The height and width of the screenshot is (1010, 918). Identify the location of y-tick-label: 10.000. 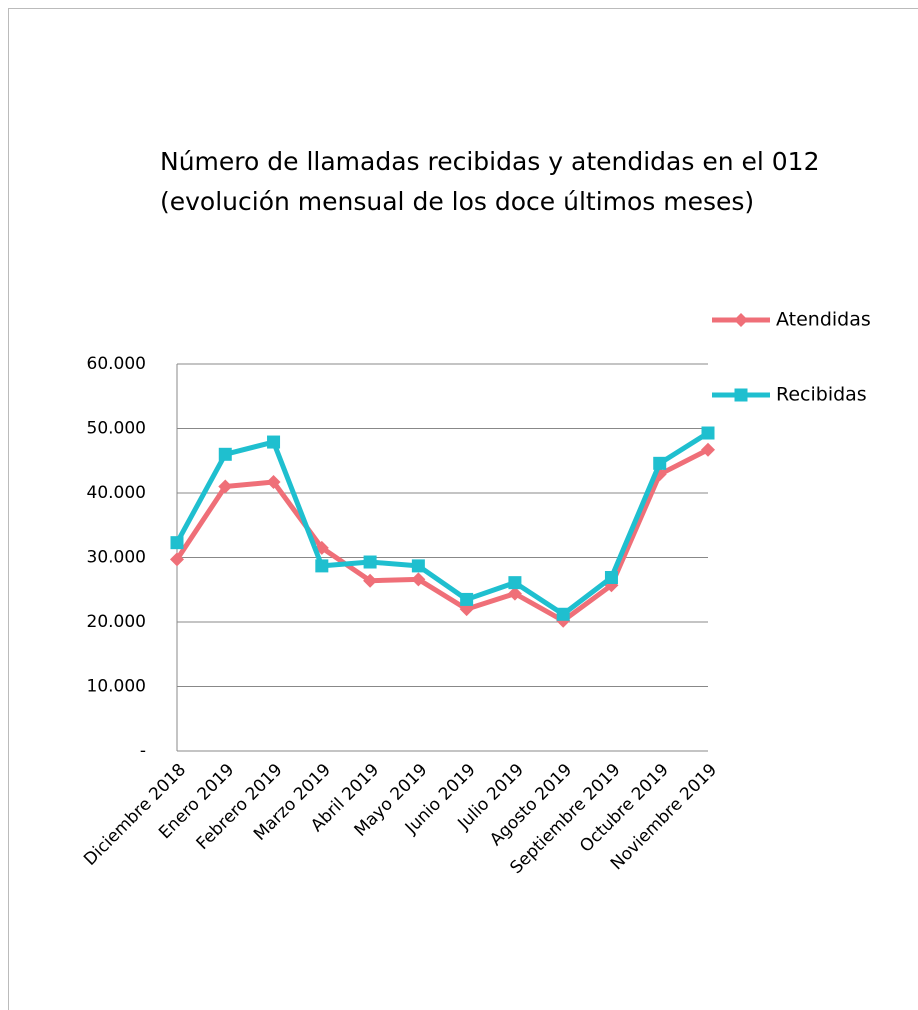
(116, 687).